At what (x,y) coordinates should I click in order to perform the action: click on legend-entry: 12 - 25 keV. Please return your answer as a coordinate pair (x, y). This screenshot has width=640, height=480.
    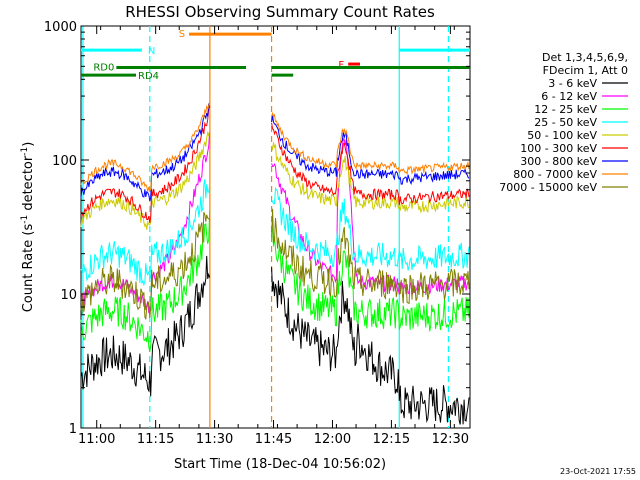
    Looking at the image, I should click on (565, 109).